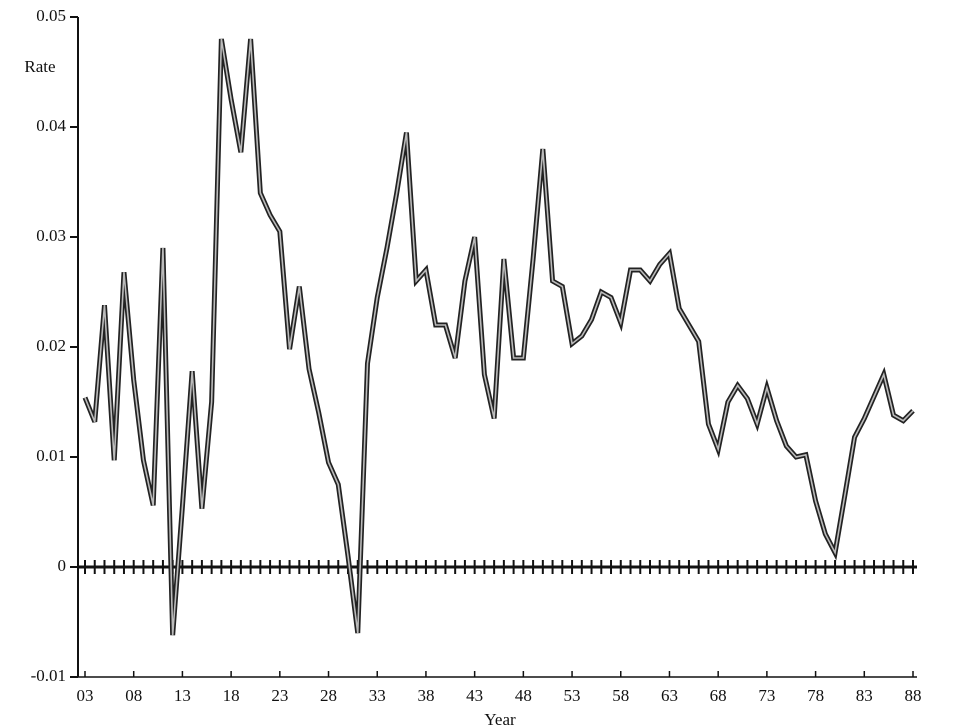 The image size is (970, 726). I want to click on y-tick-label: 0.03, so click(51, 235).